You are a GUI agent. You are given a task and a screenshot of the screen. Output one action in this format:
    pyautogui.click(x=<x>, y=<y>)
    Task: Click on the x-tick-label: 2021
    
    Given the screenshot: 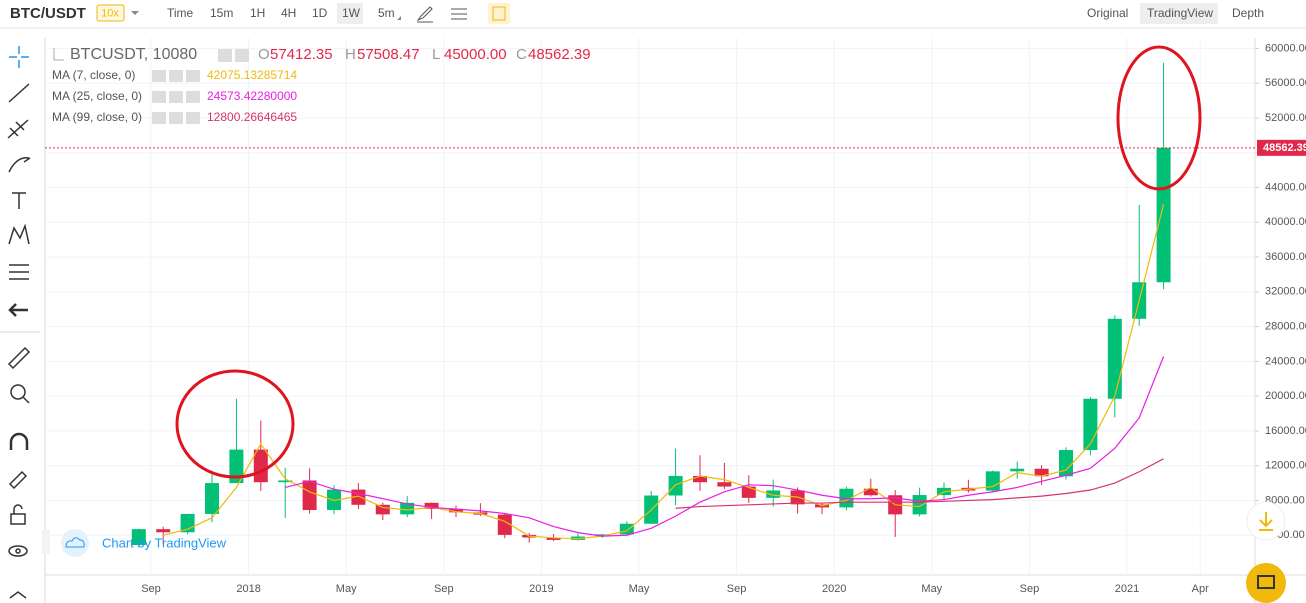 What is the action you would take?
    pyautogui.click(x=1127, y=589)
    